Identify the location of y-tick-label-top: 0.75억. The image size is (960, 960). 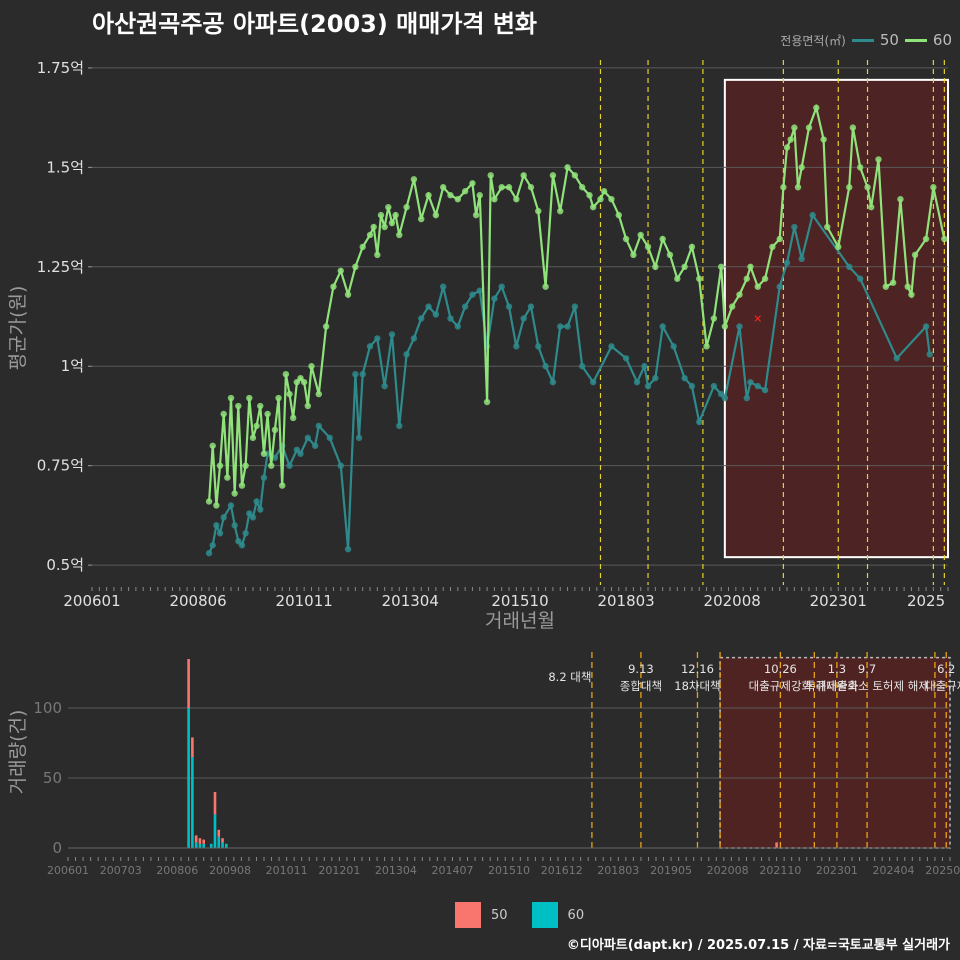
(60, 466).